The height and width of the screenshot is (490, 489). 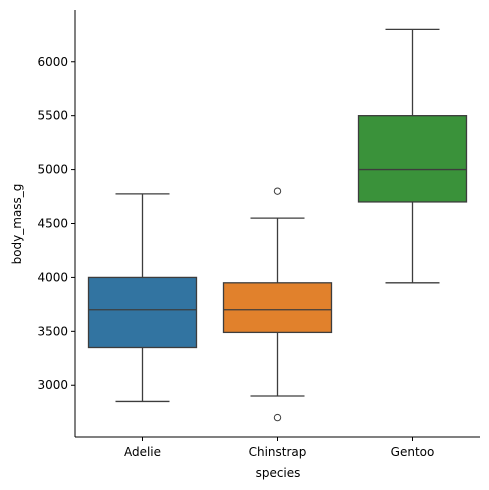 I want to click on y-tick-label: 3000, so click(x=52, y=385).